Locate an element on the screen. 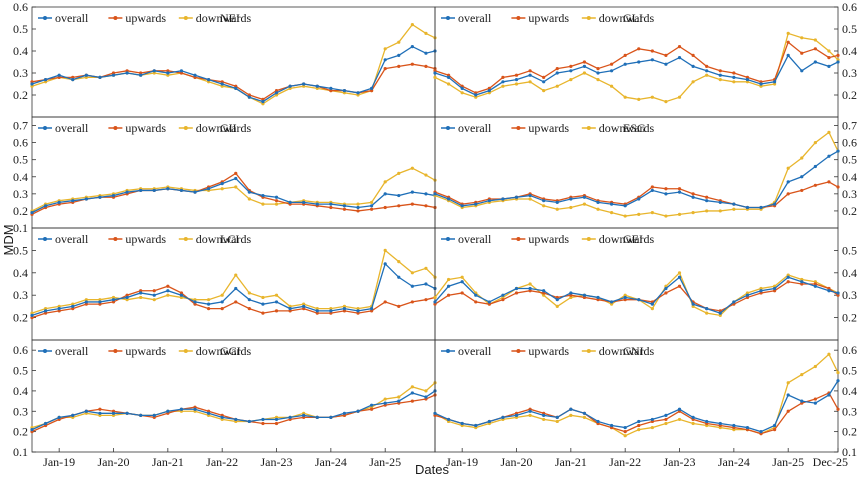 Image resolution: width=864 pixels, height=481 pixels. panel-frame is located at coordinates (636, 396).